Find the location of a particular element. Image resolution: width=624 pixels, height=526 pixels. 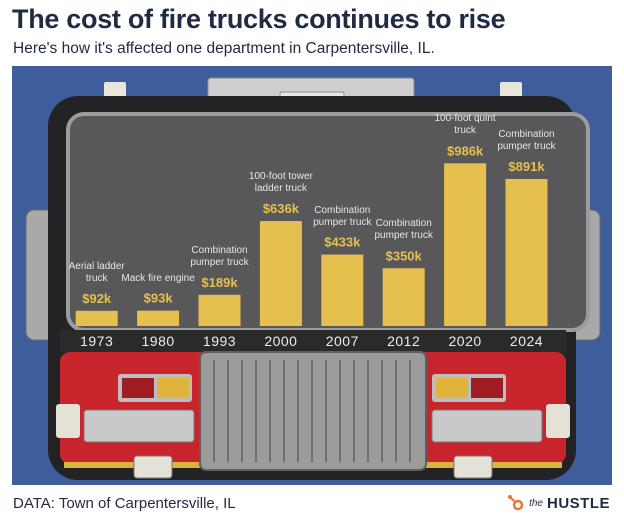

x-tick-label: 2024 is located at coordinates (526, 341).